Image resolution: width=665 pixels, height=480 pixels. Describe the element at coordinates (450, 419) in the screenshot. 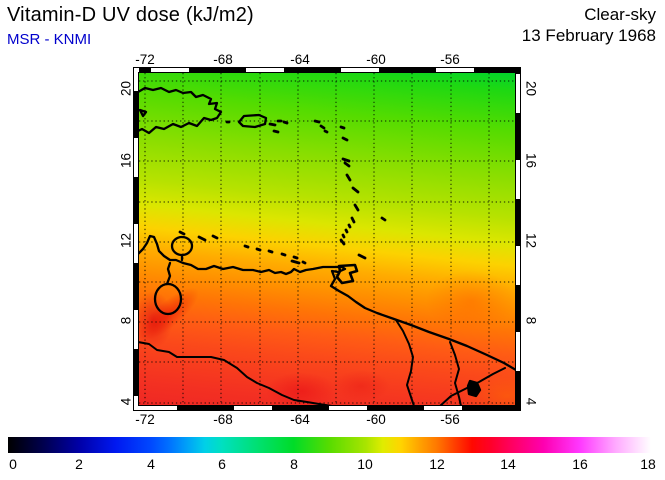

I see `lon-tick-label-bottom: -56` at that location.